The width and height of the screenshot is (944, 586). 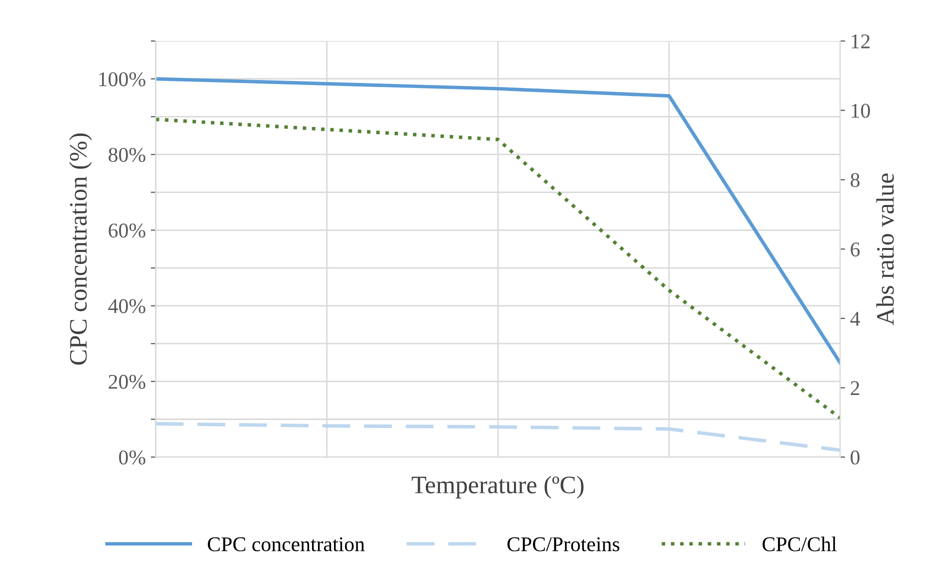 I want to click on x-axis-title: Temperature (ºC), so click(x=498, y=487).